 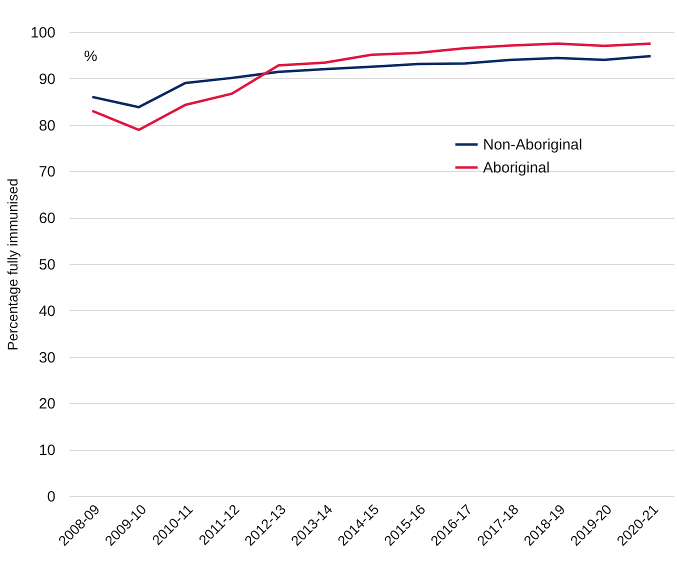 What do you see at coordinates (47, 311) in the screenshot?
I see `y-tick-label: 40` at bounding box center [47, 311].